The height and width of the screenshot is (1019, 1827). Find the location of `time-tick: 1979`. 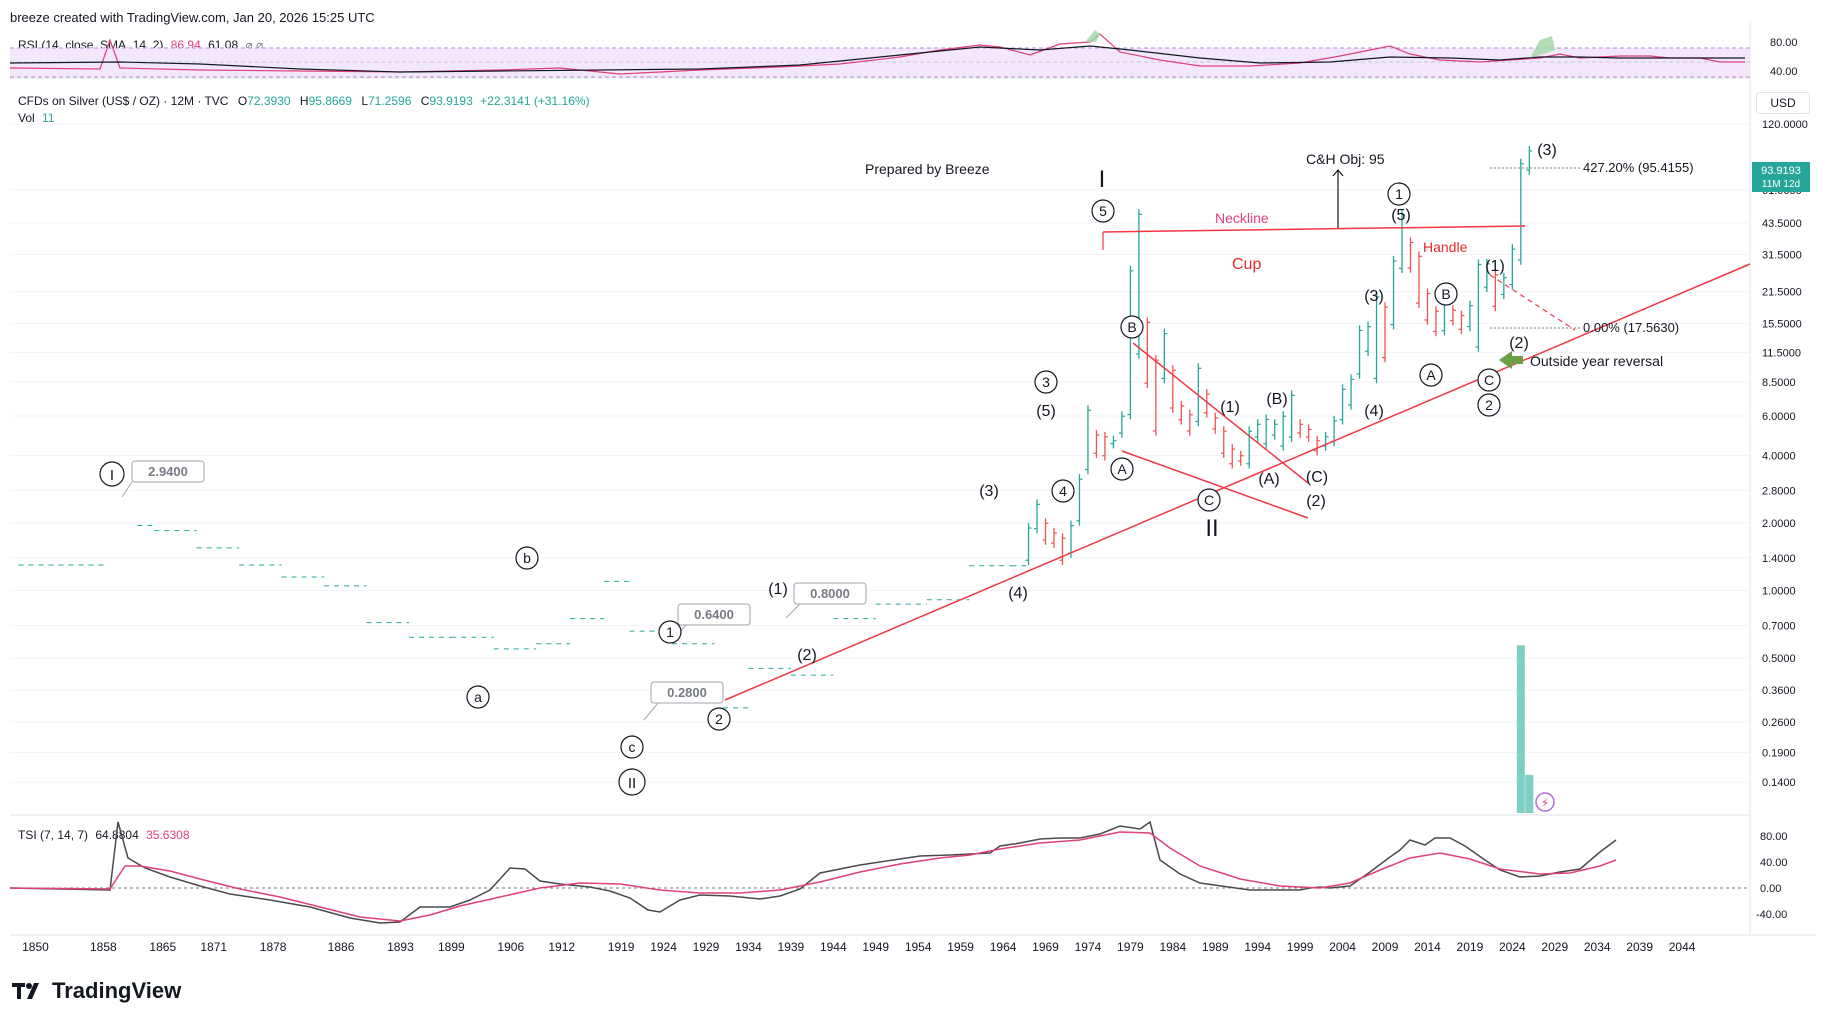

time-tick: 1979 is located at coordinates (1130, 947).